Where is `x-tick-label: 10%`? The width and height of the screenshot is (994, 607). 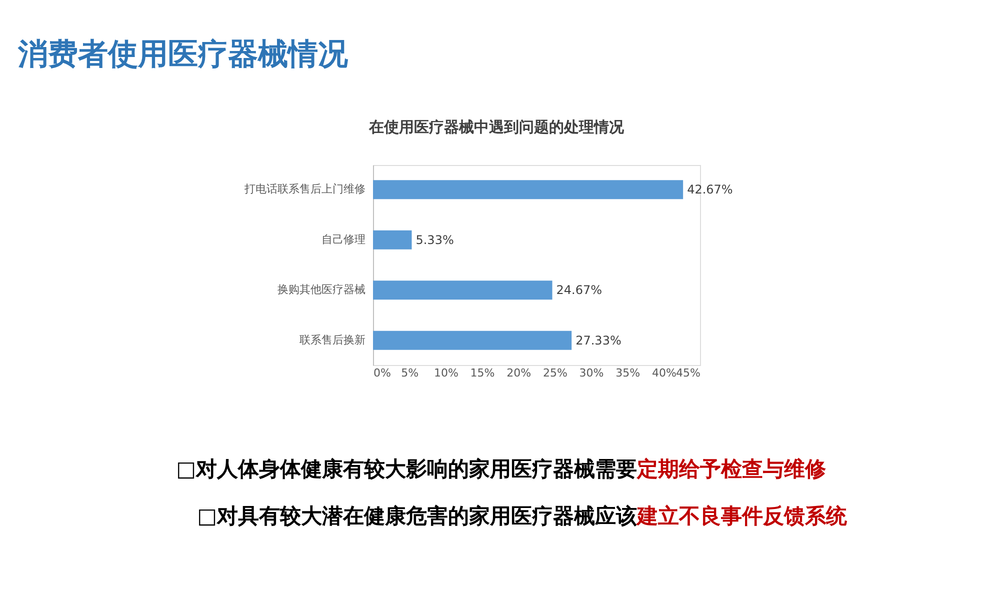
x-tick-label: 10% is located at coordinates (446, 373).